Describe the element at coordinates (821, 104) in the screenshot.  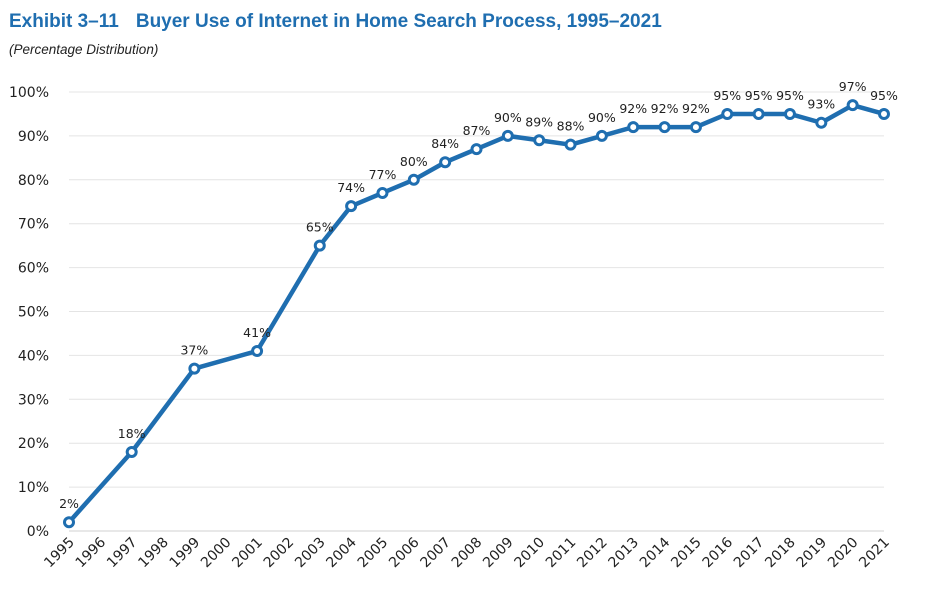
I see `data-label: 93%` at that location.